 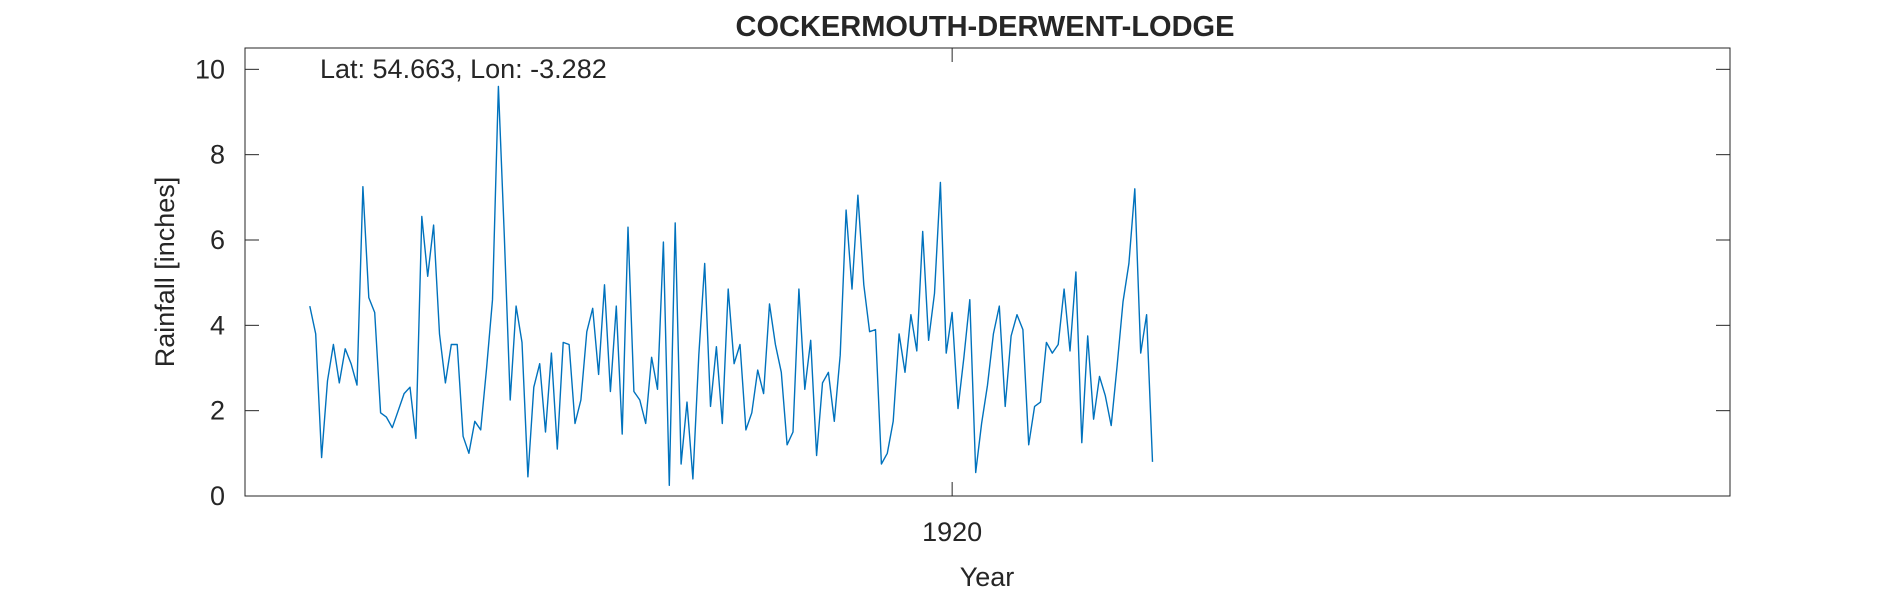 I want to click on x-axis: 1920, so click(x=952, y=297).